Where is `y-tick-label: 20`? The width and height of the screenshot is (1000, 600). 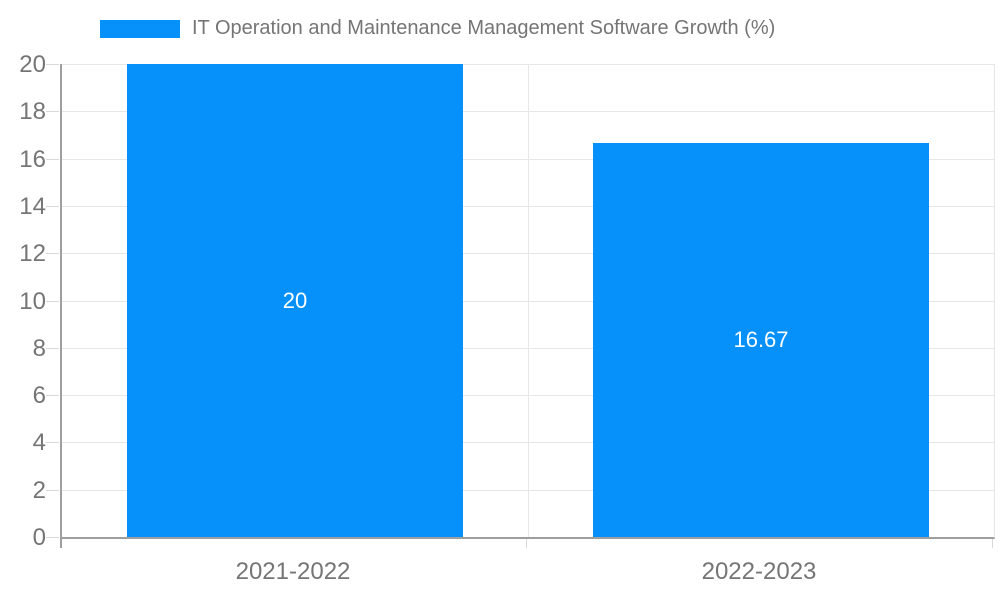 y-tick-label: 20 is located at coordinates (32, 64).